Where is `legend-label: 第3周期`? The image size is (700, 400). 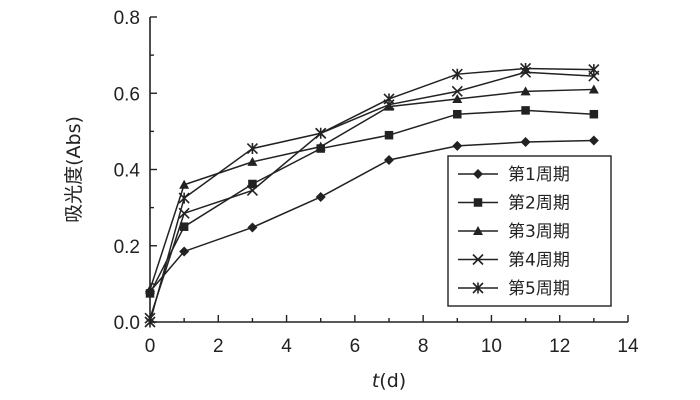 legend-label: 第3周期 is located at coordinates (539, 232).